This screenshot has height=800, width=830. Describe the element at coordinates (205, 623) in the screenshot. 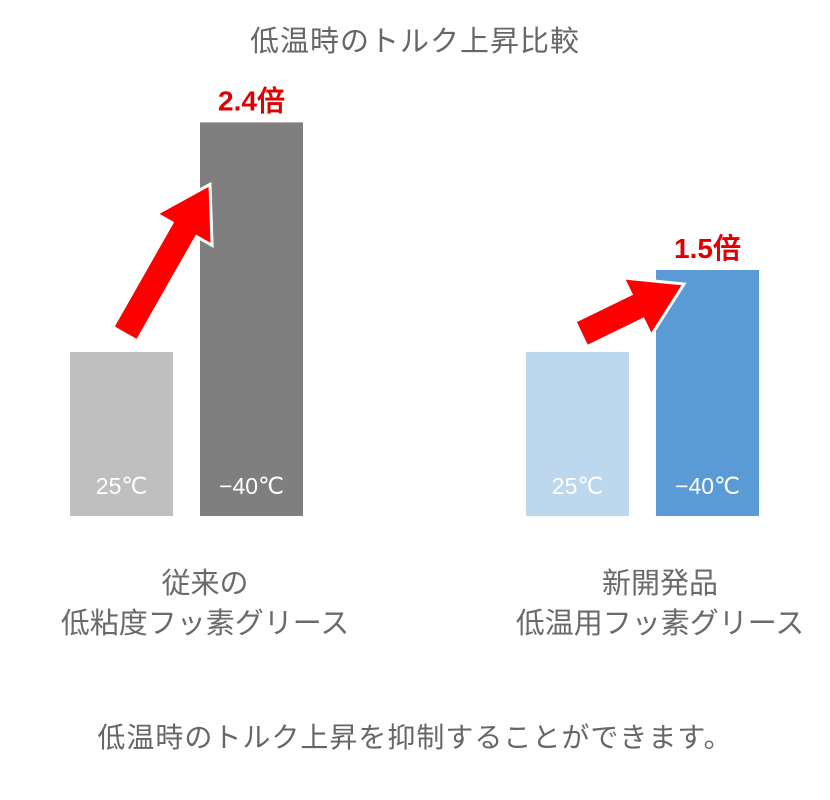

I see `group-label-line: 低粘度フッ素グリース` at that location.